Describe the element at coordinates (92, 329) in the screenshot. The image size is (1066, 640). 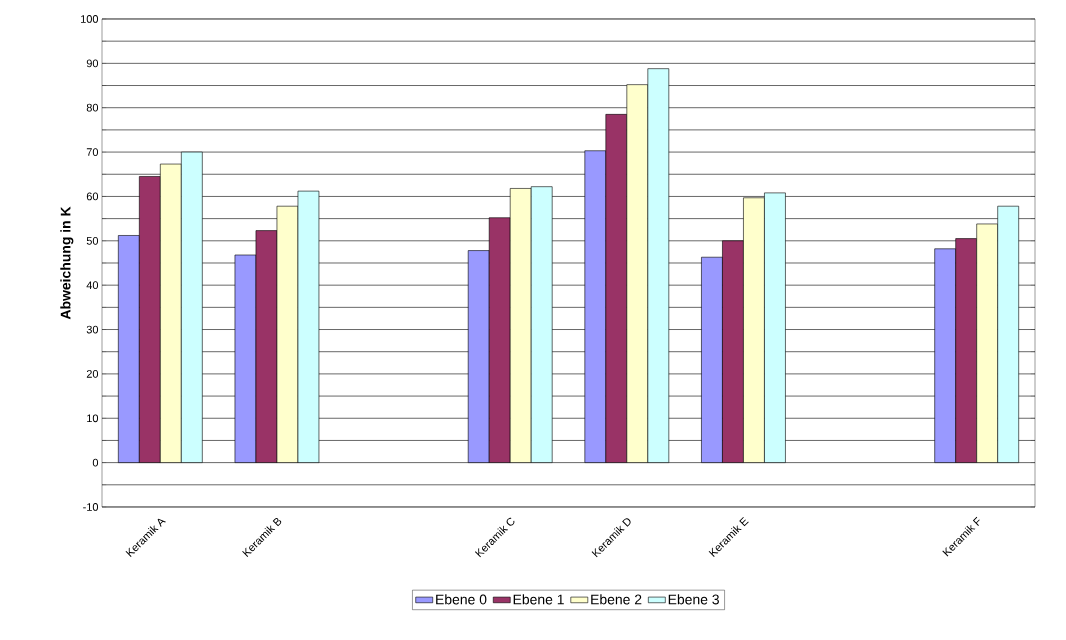
I see `y-tick-label: 30` at that location.